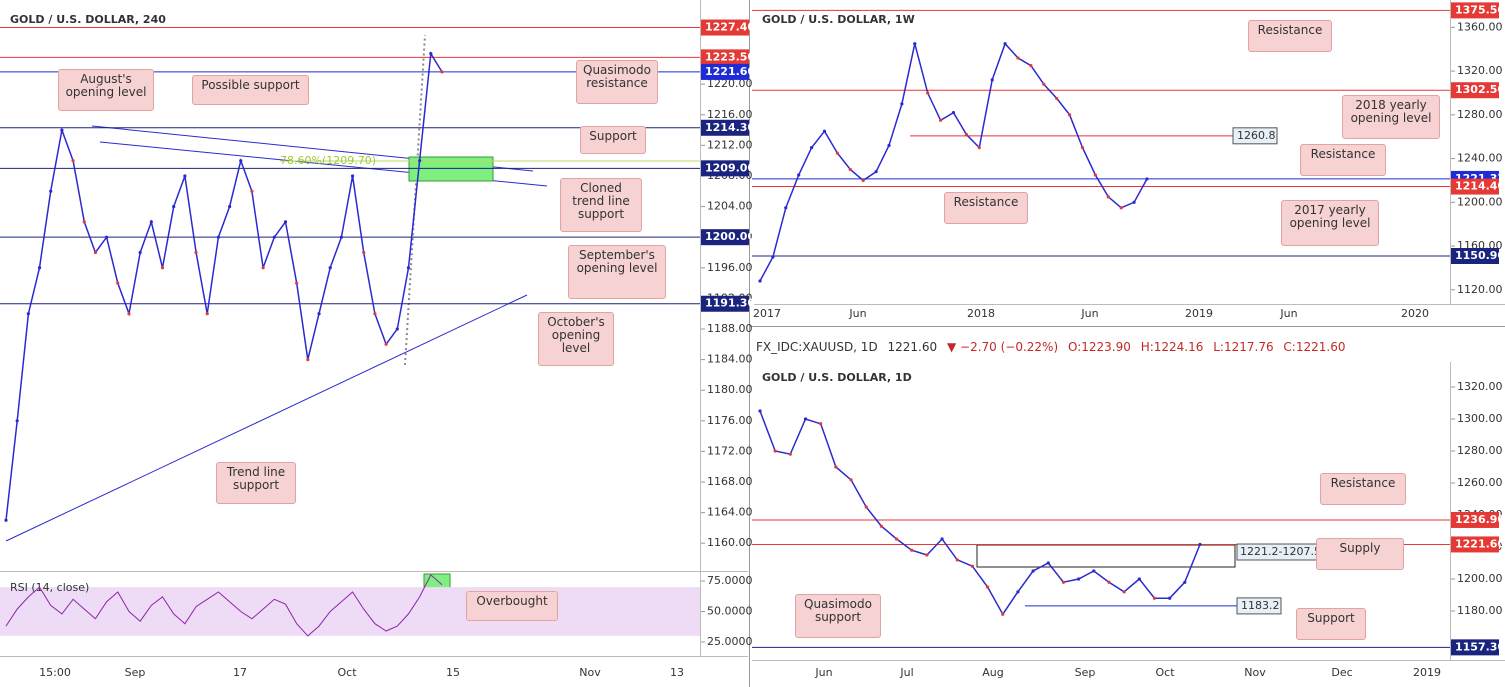 The height and width of the screenshot is (687, 1505). What do you see at coordinates (1480, 578) in the screenshot?
I see `y-tick-label: 1200.00` at bounding box center [1480, 578].